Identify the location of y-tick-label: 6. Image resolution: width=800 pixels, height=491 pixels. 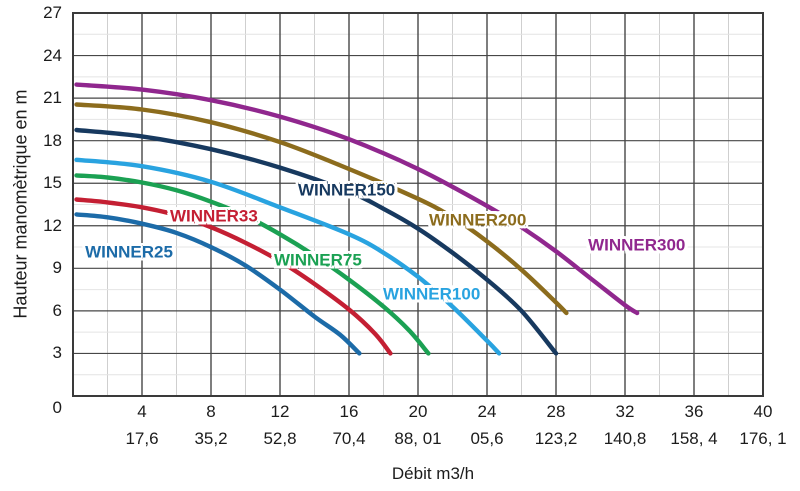
(57, 310).